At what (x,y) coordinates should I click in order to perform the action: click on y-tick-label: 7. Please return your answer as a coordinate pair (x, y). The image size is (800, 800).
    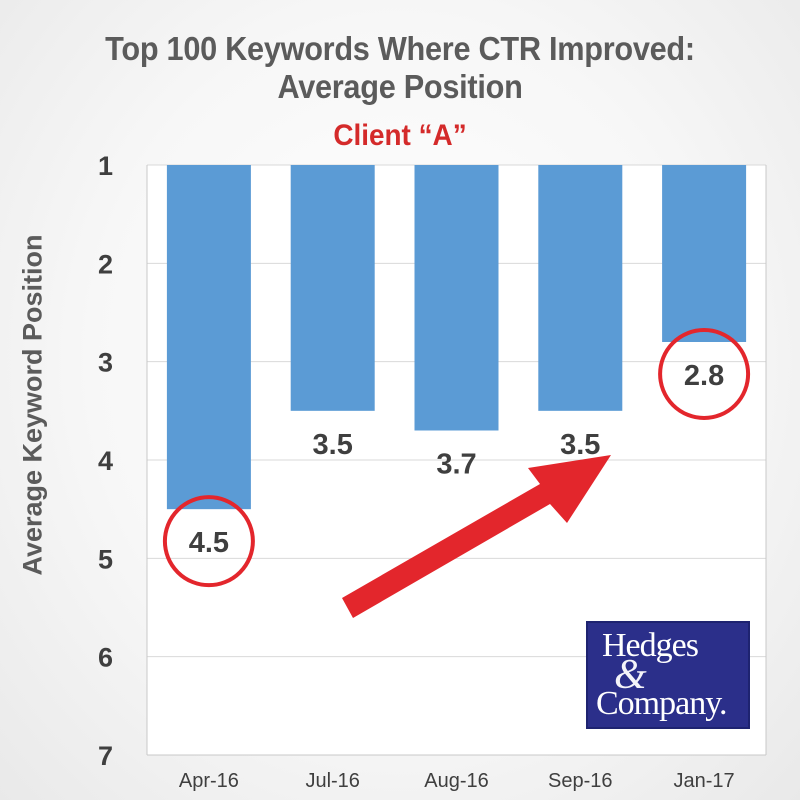
    Looking at the image, I should click on (105, 756).